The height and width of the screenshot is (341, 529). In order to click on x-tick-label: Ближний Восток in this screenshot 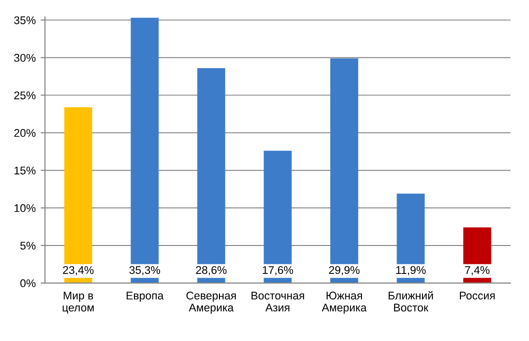, I will do `click(410, 301)`.